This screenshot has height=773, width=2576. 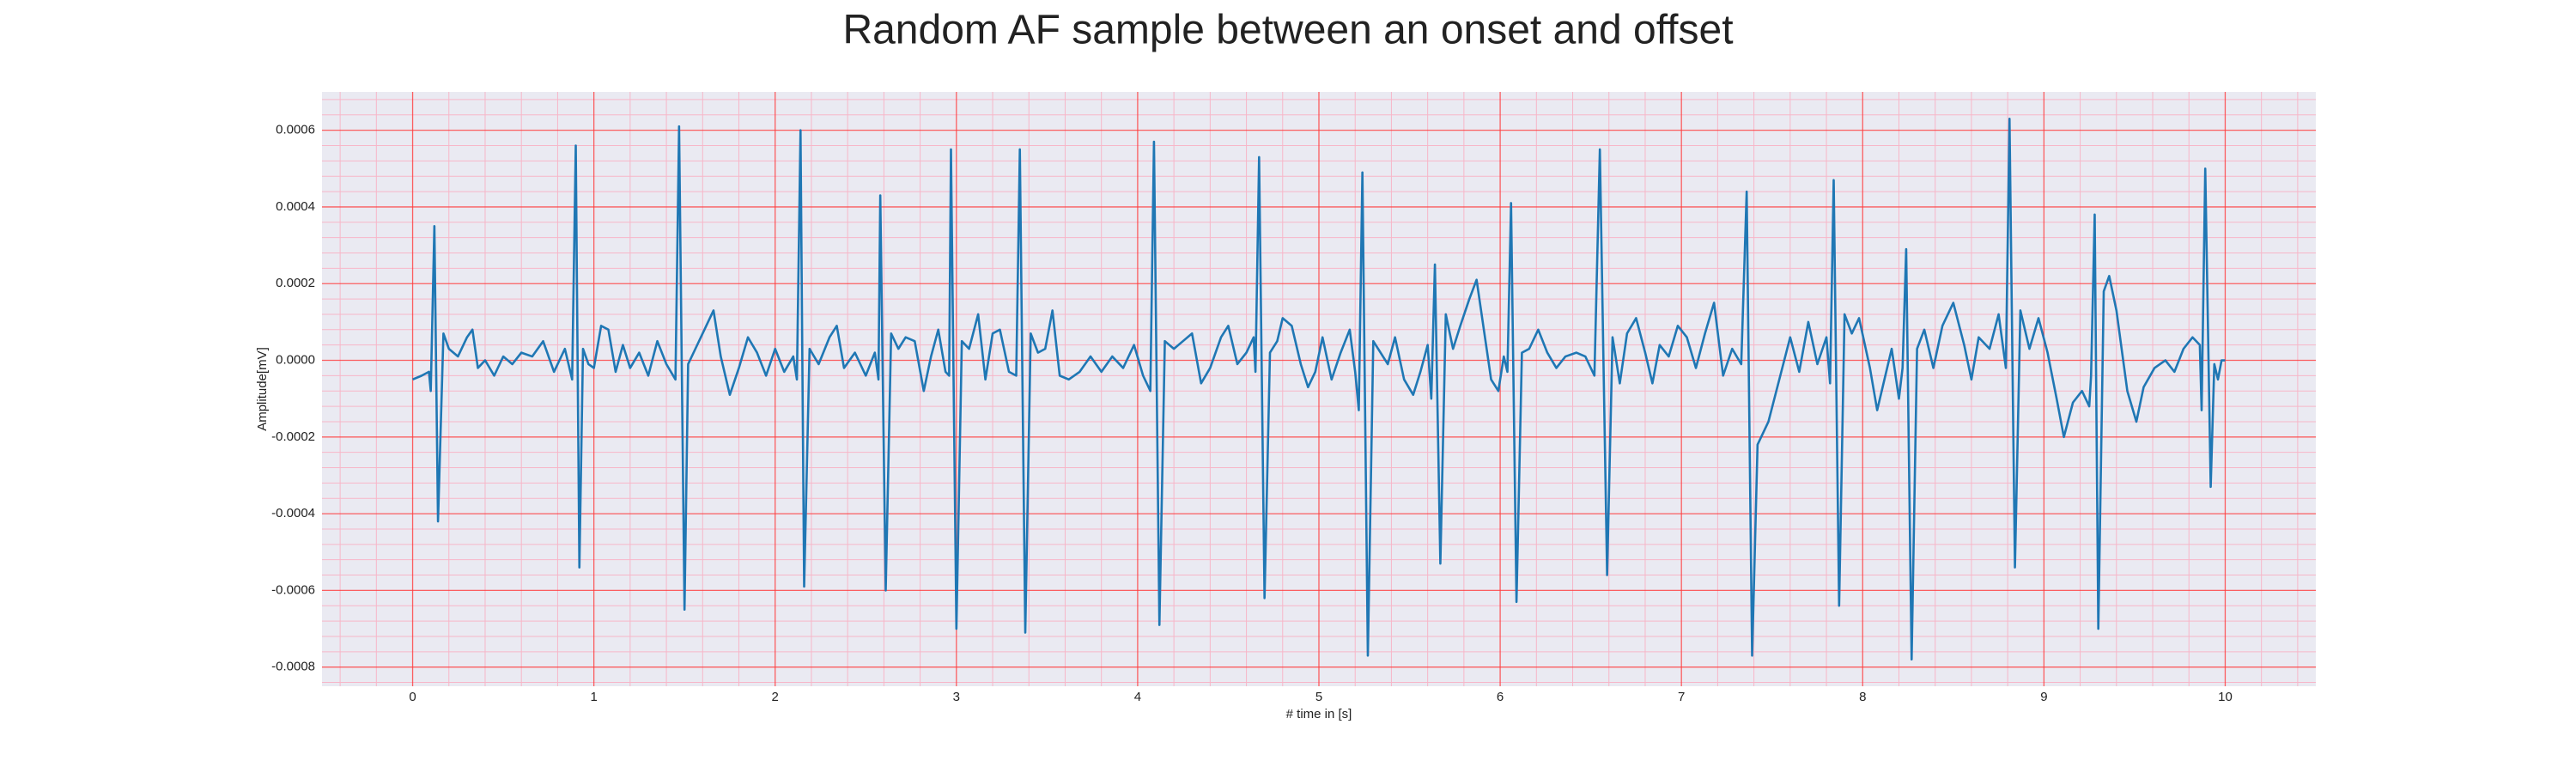 I want to click on x-tick-label: 8, so click(x=1863, y=697).